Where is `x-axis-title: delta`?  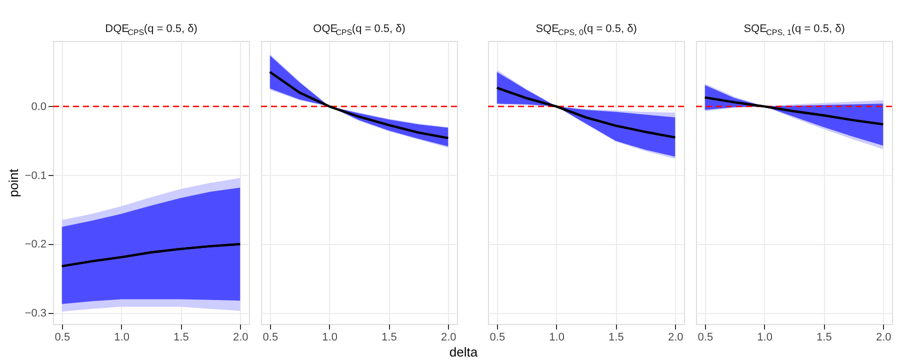
x-axis-title: delta is located at coordinates (463, 352).